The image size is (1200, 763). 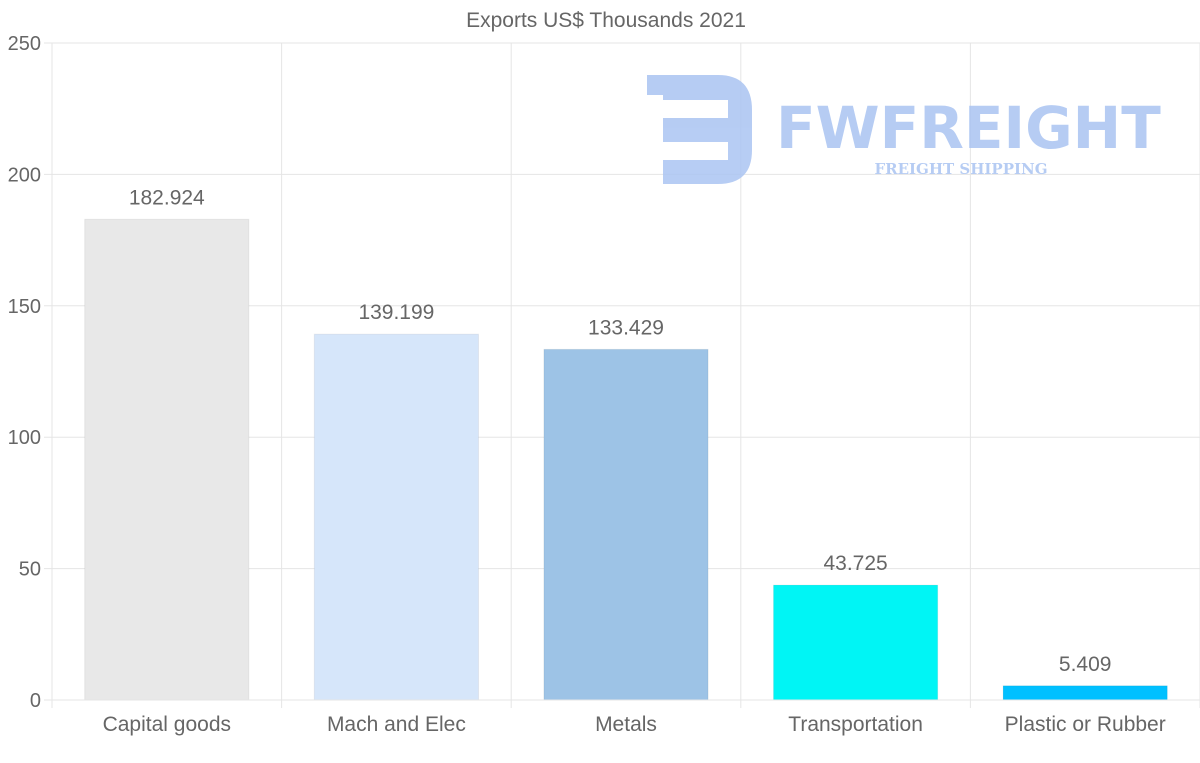 I want to click on bar-transportation, so click(x=856, y=642).